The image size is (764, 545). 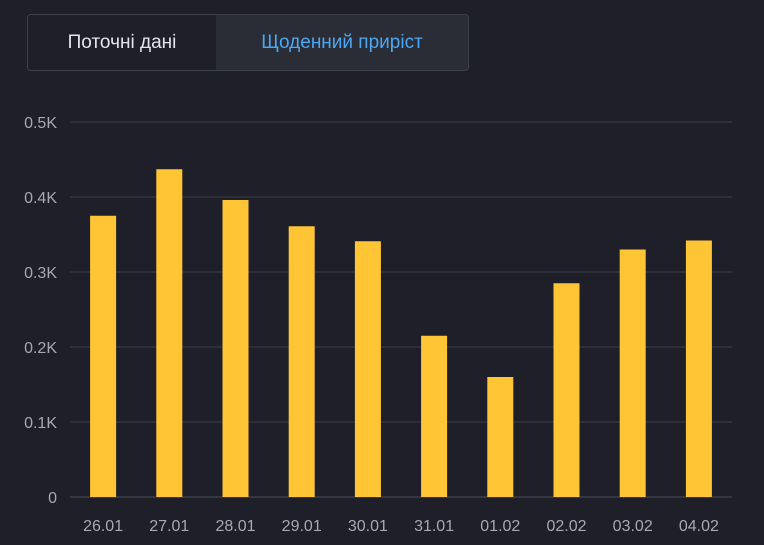 What do you see at coordinates (500, 437) in the screenshot?
I see `bar-01.02` at bounding box center [500, 437].